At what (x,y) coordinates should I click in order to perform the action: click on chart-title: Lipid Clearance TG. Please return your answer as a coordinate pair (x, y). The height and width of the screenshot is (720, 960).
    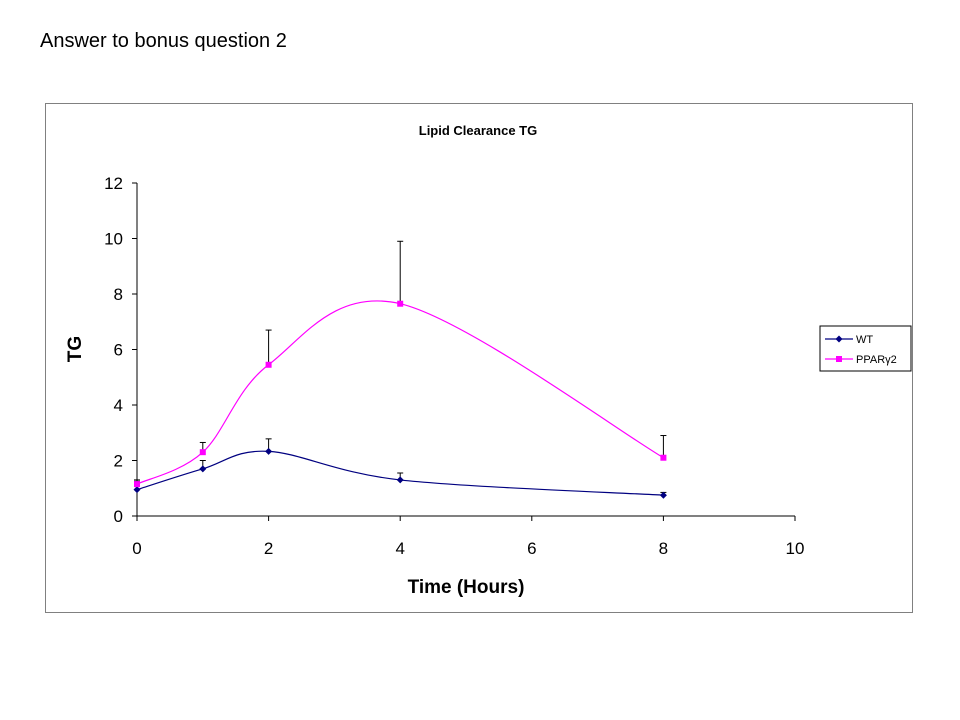
    Looking at the image, I should click on (478, 130).